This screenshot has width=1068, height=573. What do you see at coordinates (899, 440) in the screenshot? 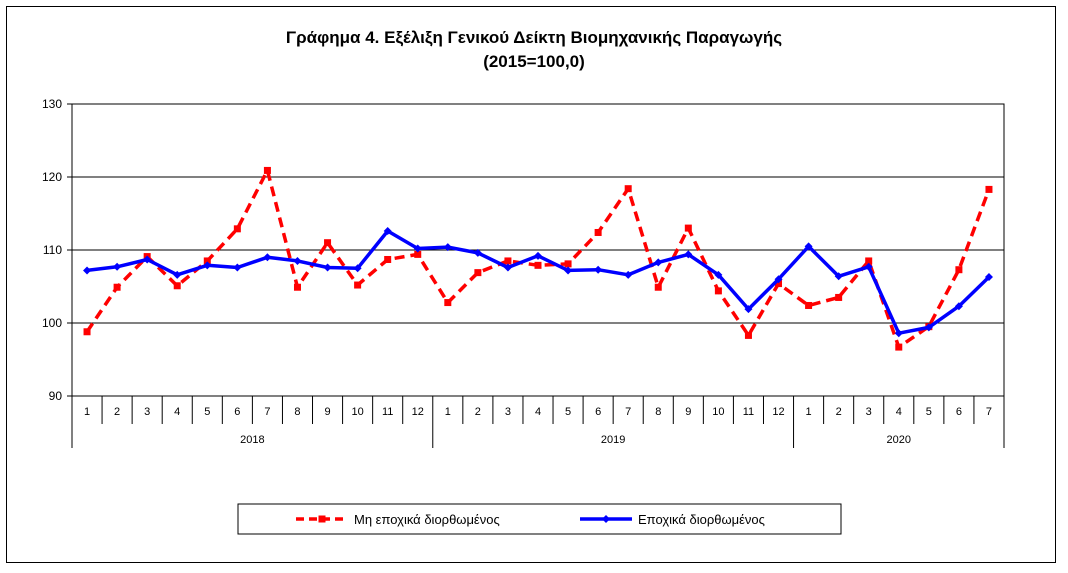
I see `group-label: 2020` at bounding box center [899, 440].